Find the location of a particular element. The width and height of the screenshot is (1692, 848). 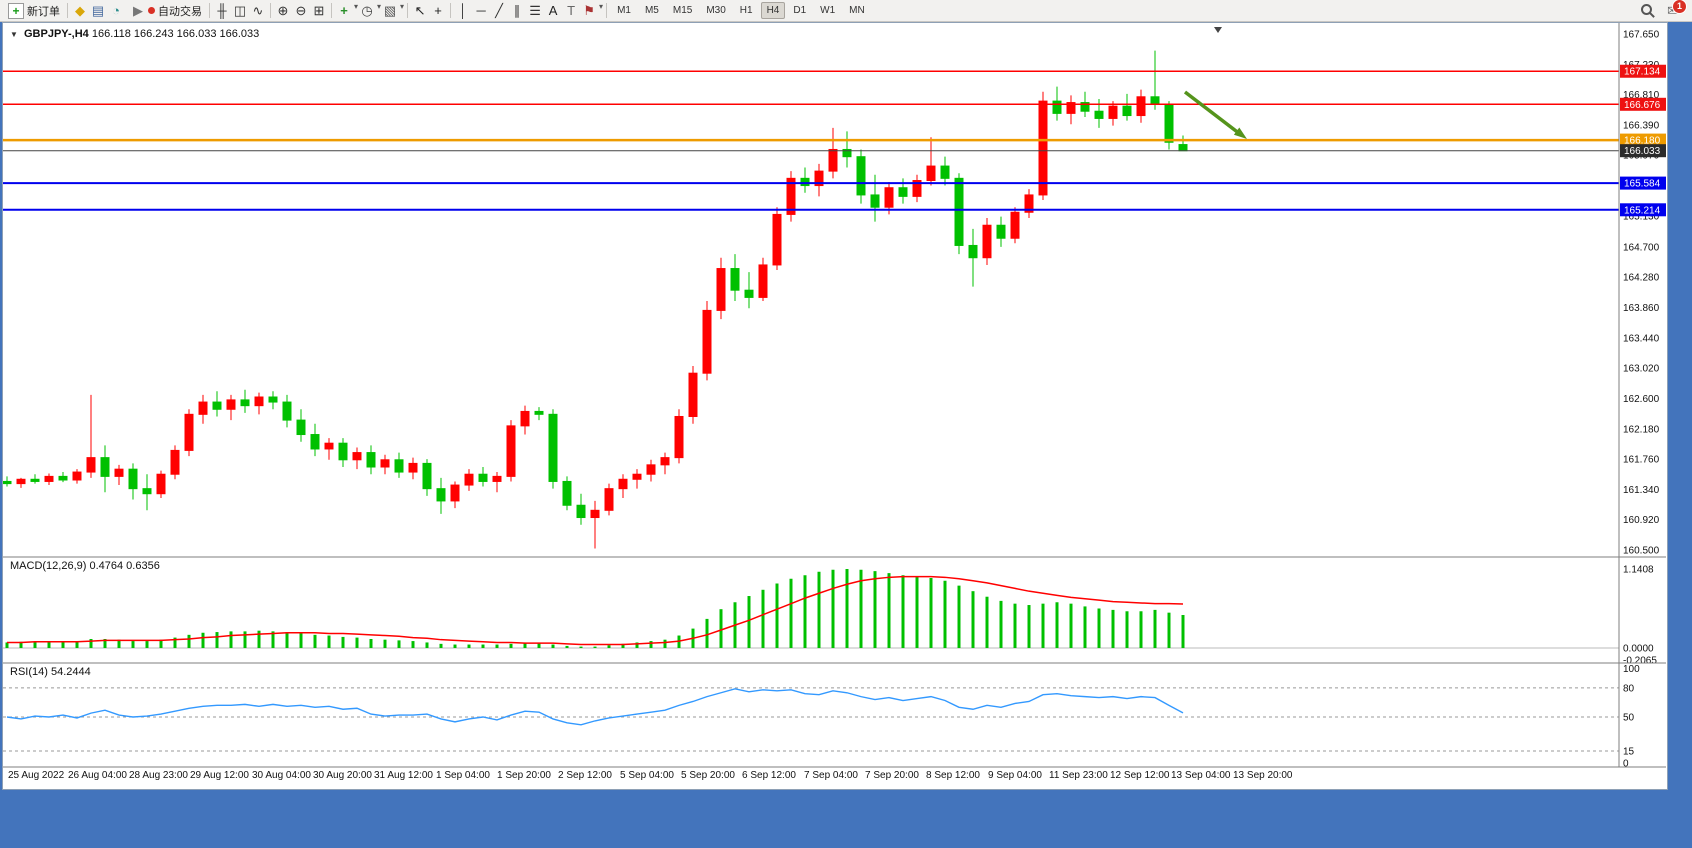

time-label: 12 Sep 12:00 is located at coordinates (1140, 775).